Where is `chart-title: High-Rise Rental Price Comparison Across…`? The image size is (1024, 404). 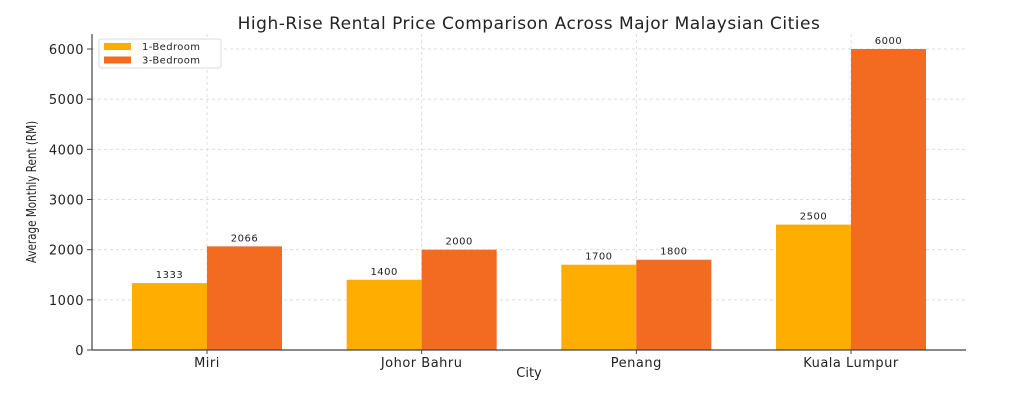
chart-title: High-Rise Rental Price Comparison Across… is located at coordinates (529, 24).